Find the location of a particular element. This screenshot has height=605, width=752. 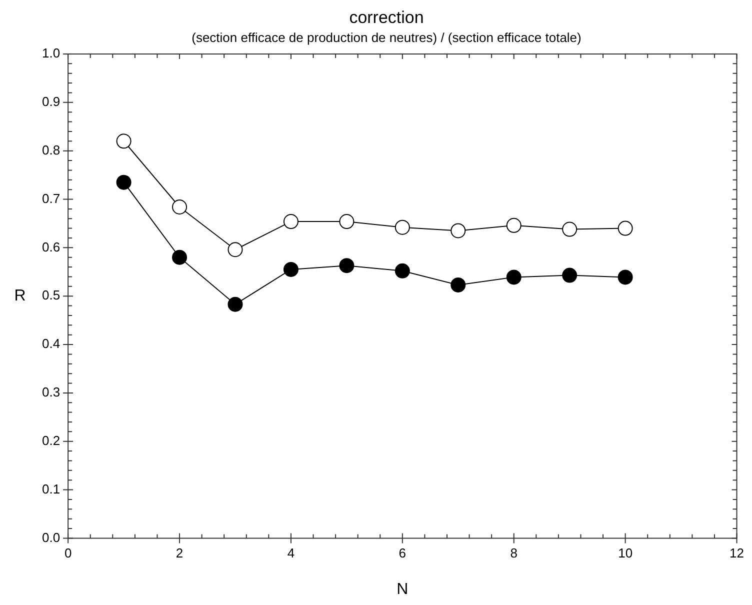

chart-subtitle: (section efficace de production de neutres) / (section efficace totale) is located at coordinates (387, 37).